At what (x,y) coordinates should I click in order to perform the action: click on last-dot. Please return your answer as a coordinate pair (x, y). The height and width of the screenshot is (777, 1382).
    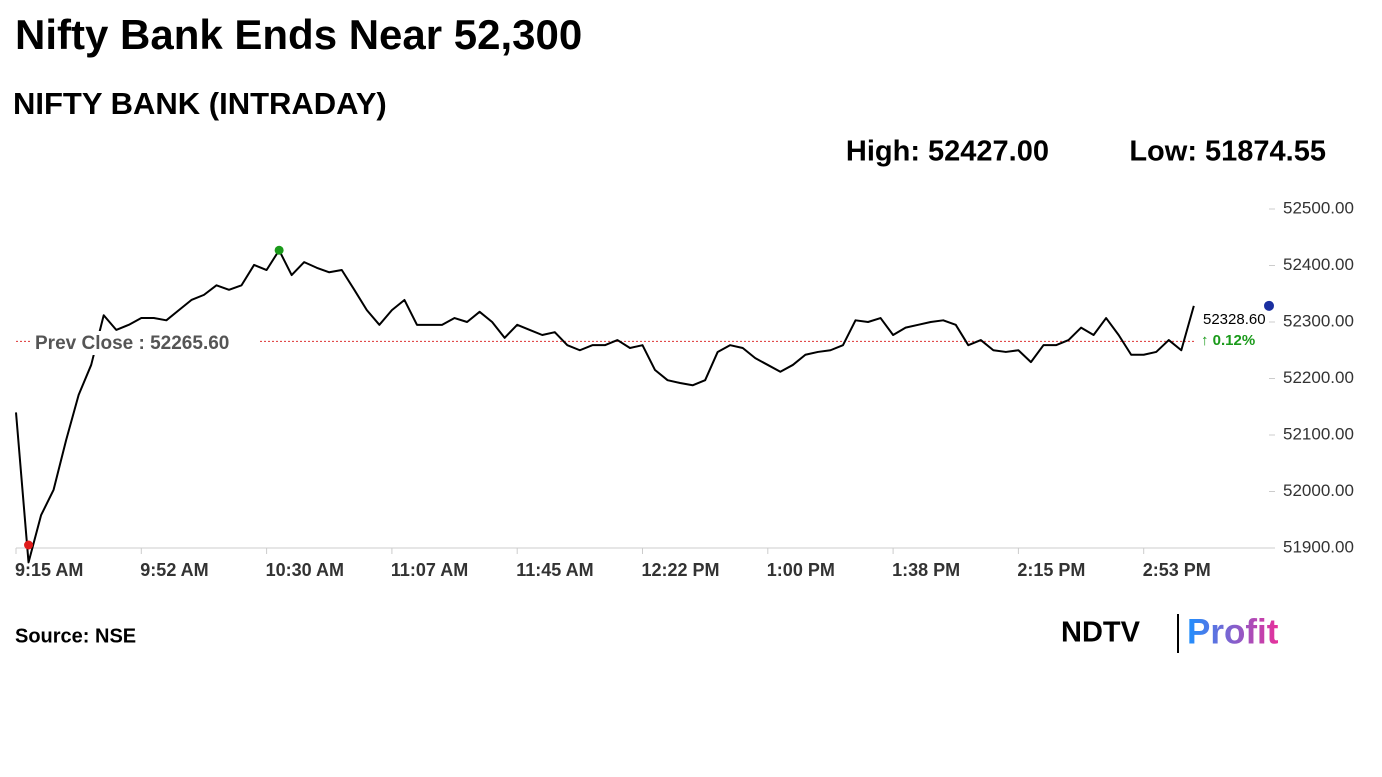
    Looking at the image, I should click on (1269, 305).